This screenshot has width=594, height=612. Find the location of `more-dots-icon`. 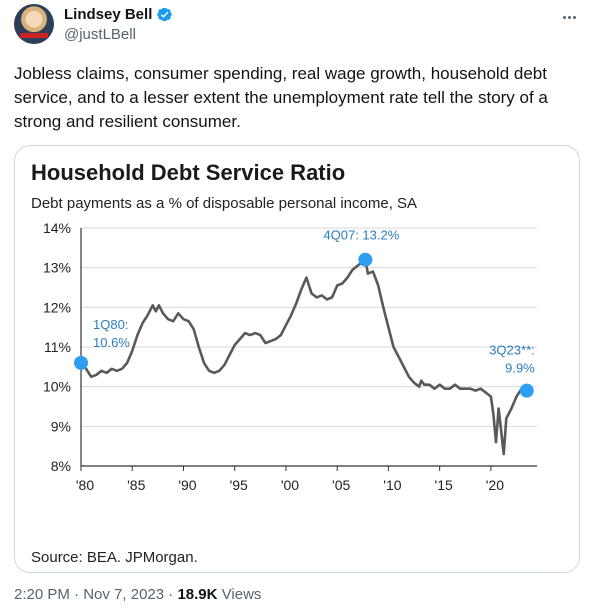

more-dots-icon is located at coordinates (569, 17).